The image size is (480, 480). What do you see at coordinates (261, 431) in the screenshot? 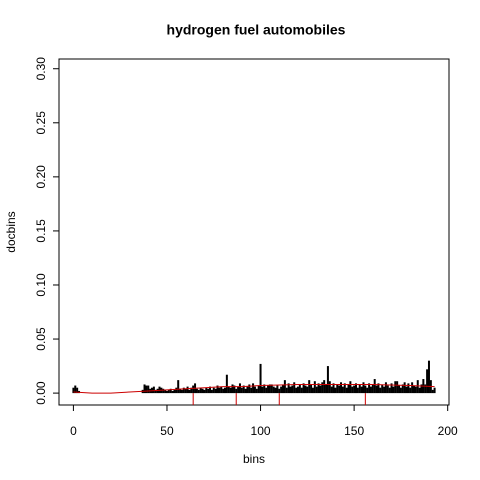
I see `x-tick-label: 100` at bounding box center [261, 431].